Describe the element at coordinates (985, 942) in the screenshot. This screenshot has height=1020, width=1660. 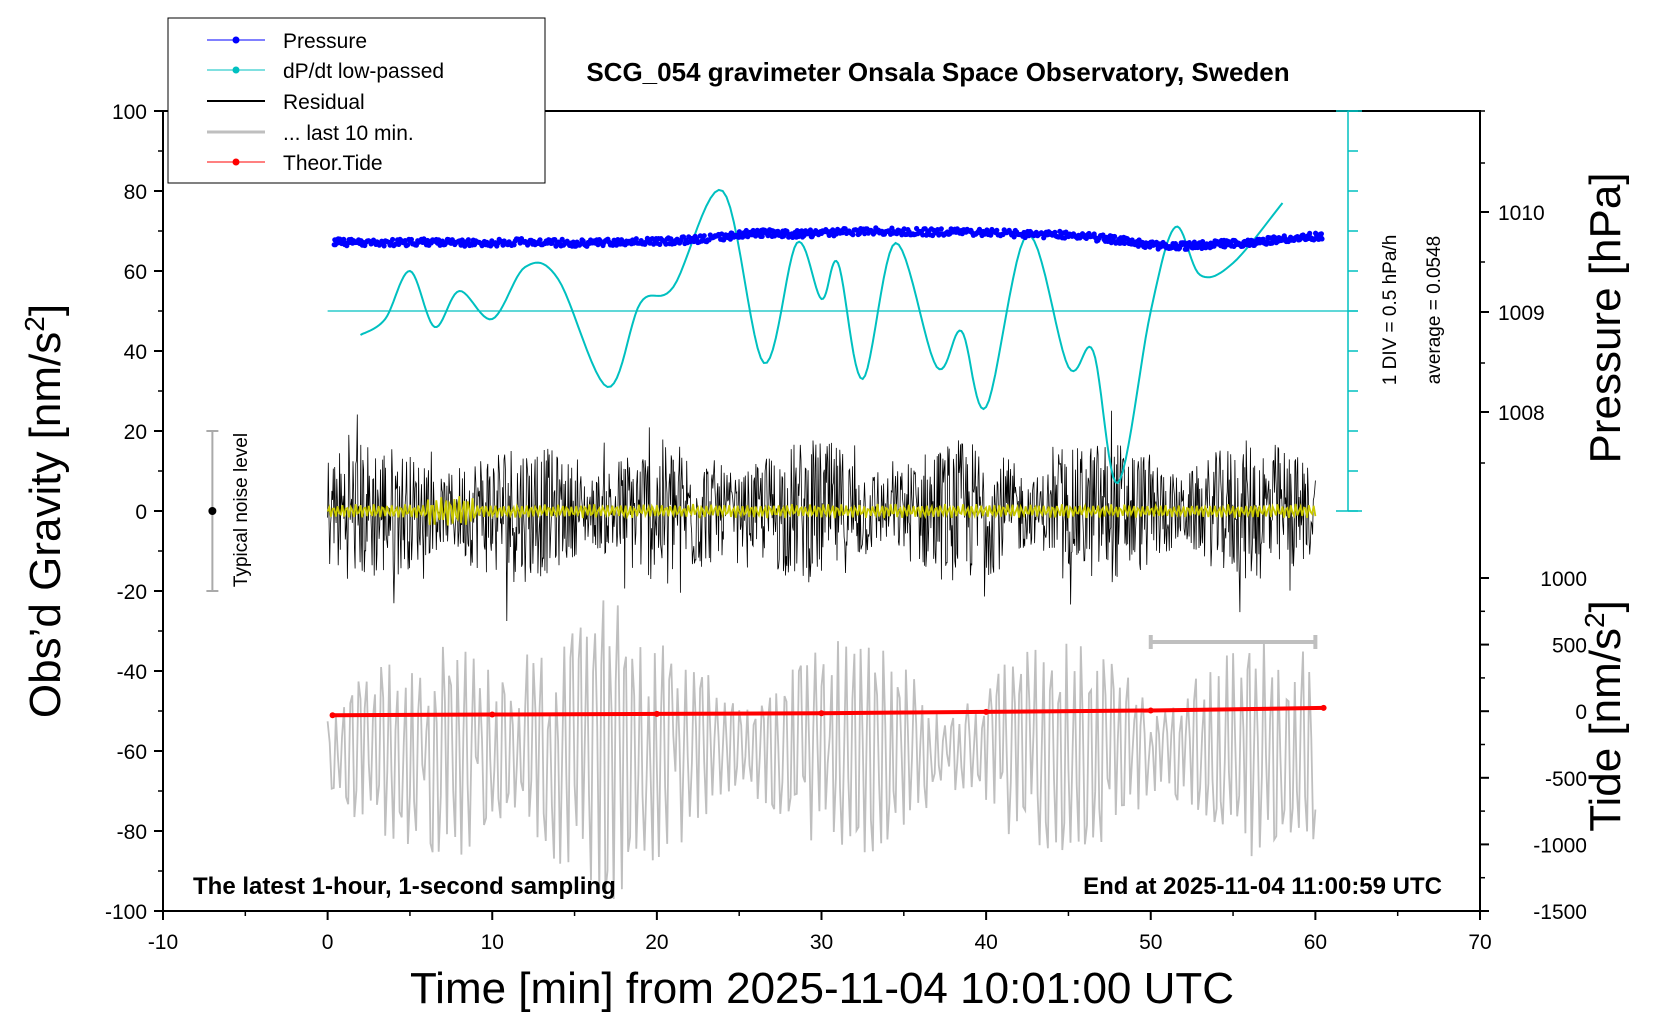
I see `x-tick-label-5: 40` at that location.